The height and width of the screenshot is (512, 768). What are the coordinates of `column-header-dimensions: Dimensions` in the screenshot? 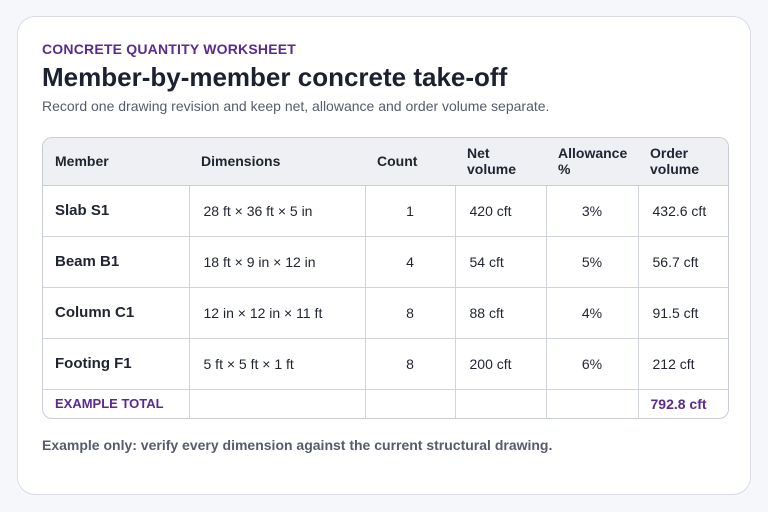 It's located at (277, 162).